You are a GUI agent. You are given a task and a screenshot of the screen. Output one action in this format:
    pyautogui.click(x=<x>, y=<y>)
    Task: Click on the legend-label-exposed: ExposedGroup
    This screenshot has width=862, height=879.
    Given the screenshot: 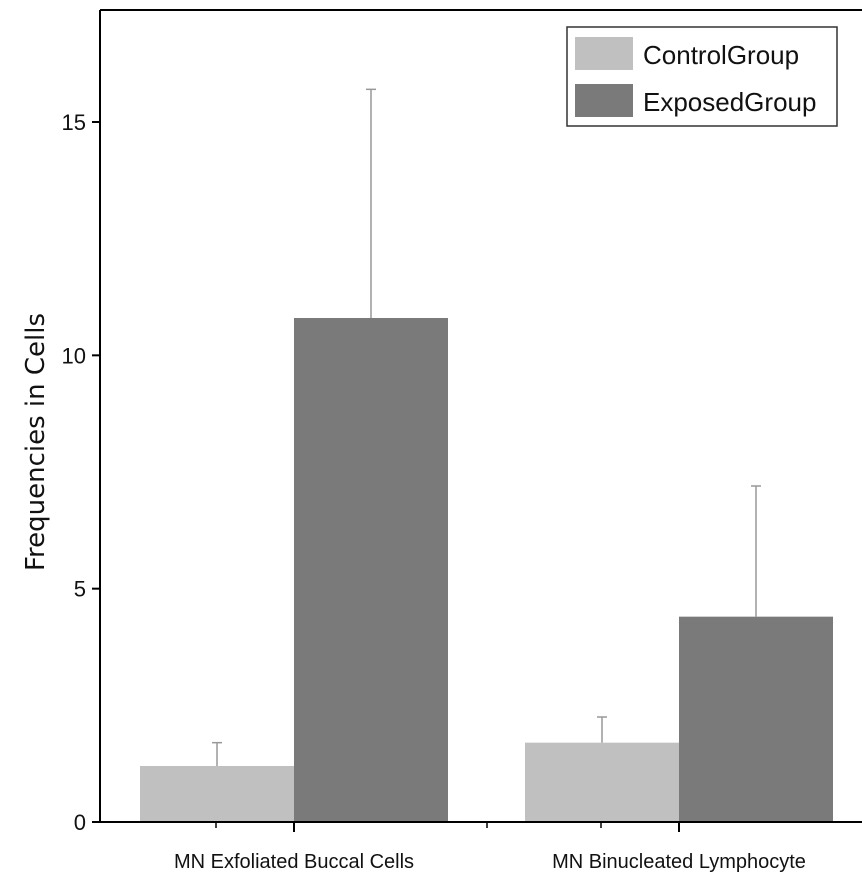 What is the action you would take?
    pyautogui.click(x=729, y=102)
    